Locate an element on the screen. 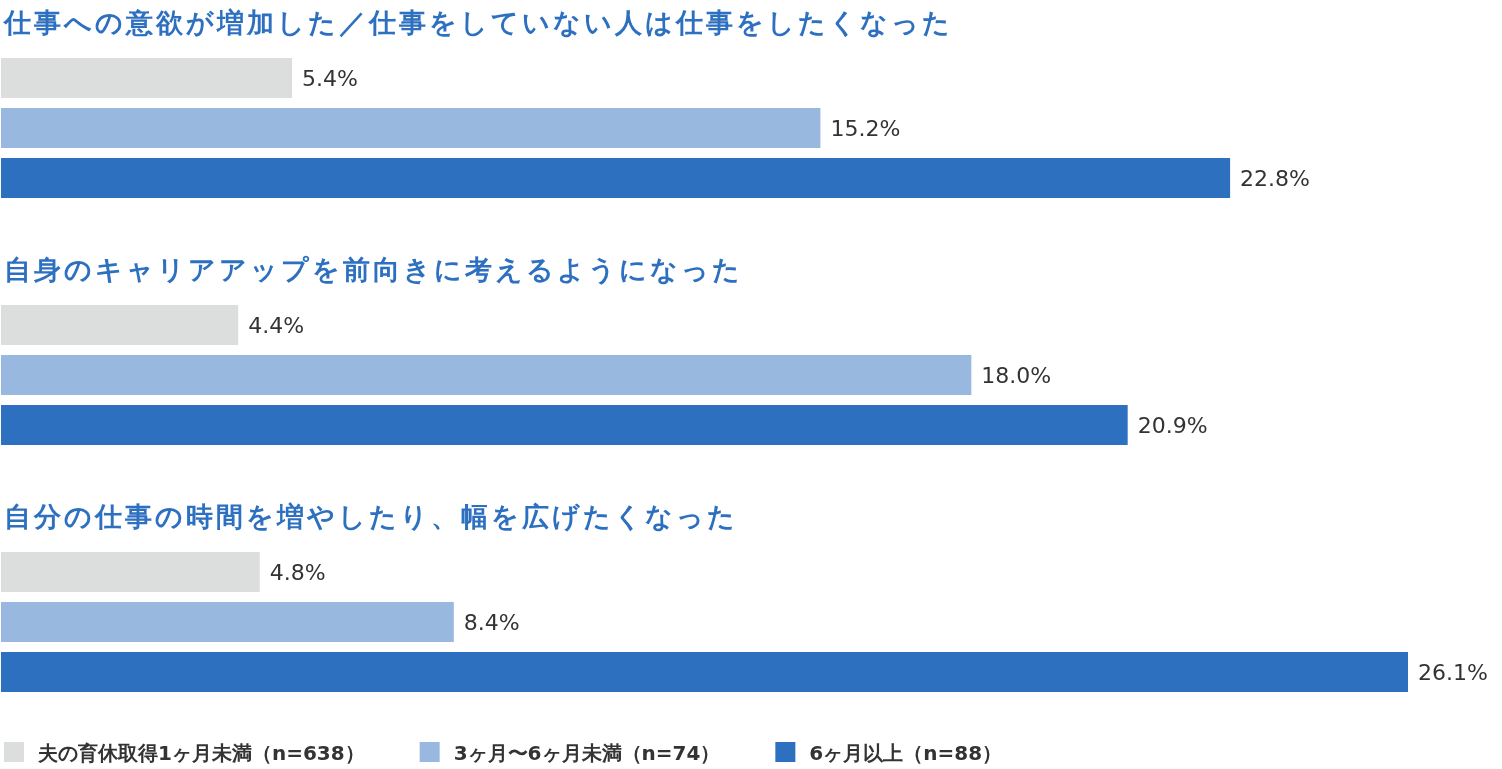 The width and height of the screenshot is (1502, 769). data-label: 26.1% is located at coordinates (1453, 672).